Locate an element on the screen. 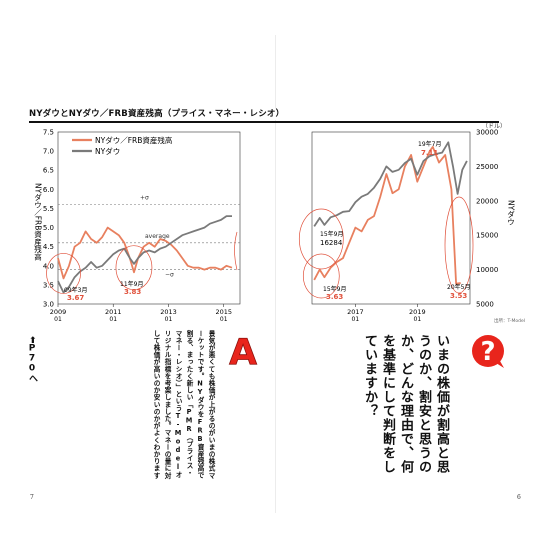  book-gutter is located at coordinates (275, 274).